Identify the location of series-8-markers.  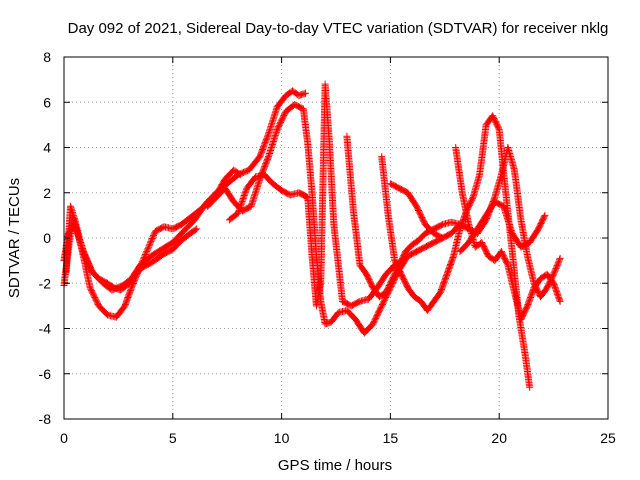
(508, 233).